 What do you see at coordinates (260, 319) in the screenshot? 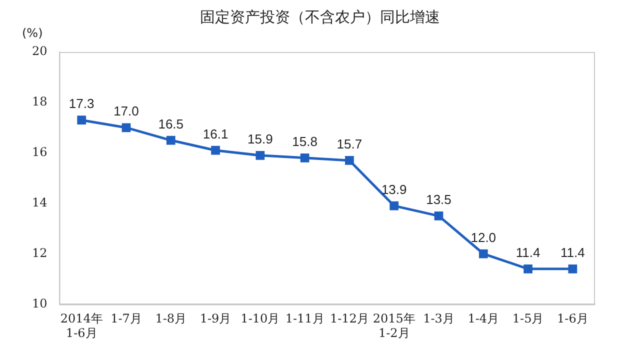
I see `x-tick-label: 1-10月` at bounding box center [260, 319].